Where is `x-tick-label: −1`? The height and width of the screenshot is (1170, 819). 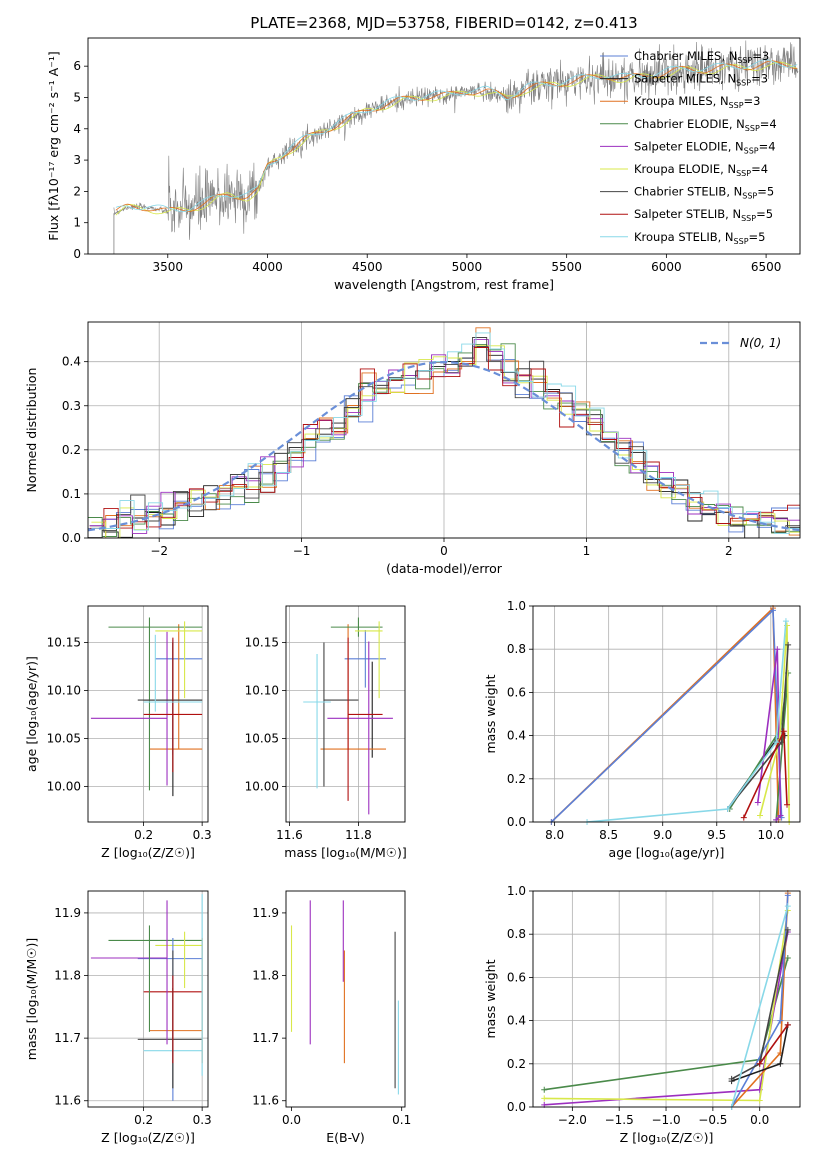 x-tick-label: −1 is located at coordinates (302, 551).